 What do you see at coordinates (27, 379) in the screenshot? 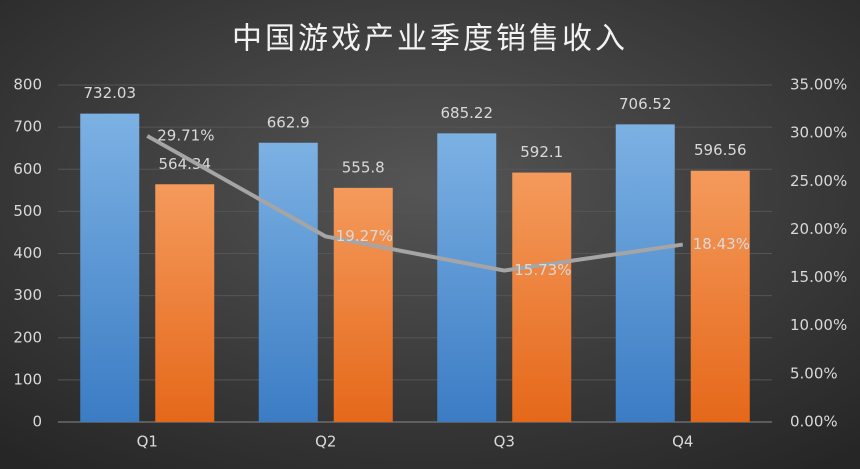
I see `y-tick-label: 100` at bounding box center [27, 379].